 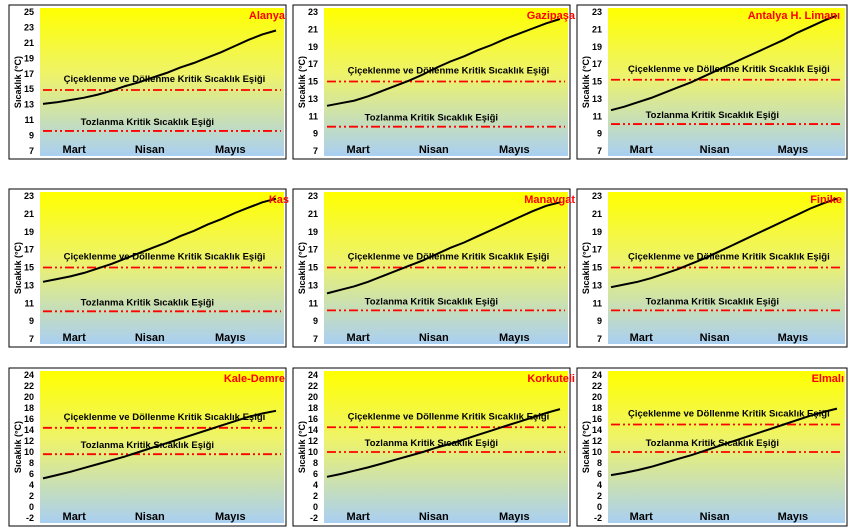 I want to click on y-tick-label: 4, so click(x=315, y=485).